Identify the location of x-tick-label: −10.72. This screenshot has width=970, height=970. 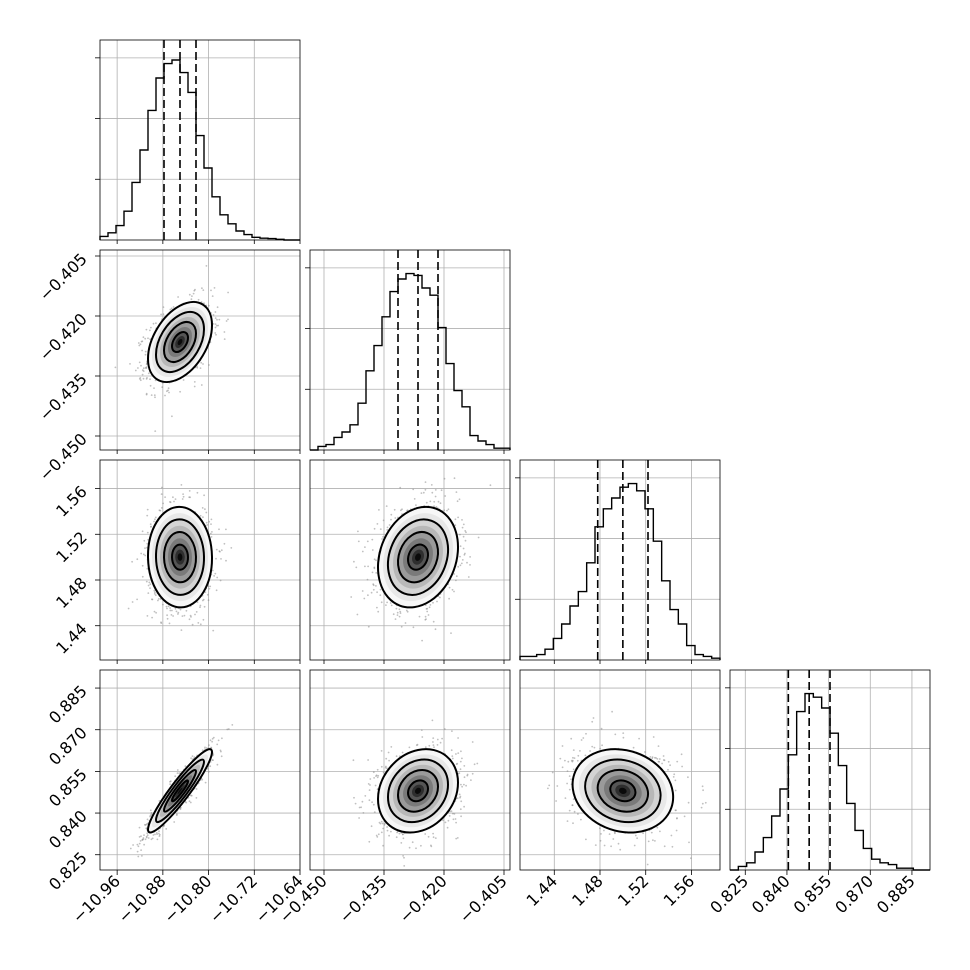
(233, 898).